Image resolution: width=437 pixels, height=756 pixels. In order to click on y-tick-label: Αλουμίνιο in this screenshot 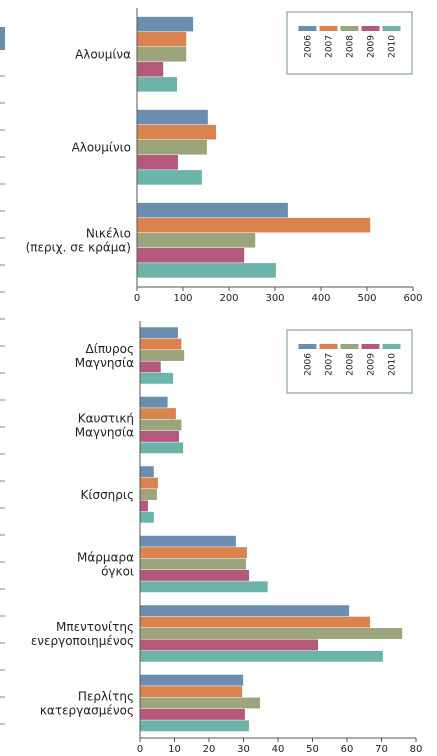, I will do `click(101, 148)`.